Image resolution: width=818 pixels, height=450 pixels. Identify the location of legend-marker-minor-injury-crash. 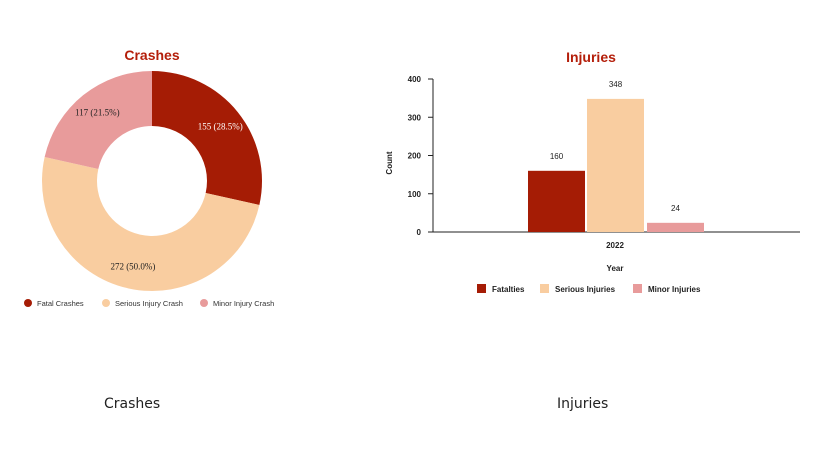
(204, 303).